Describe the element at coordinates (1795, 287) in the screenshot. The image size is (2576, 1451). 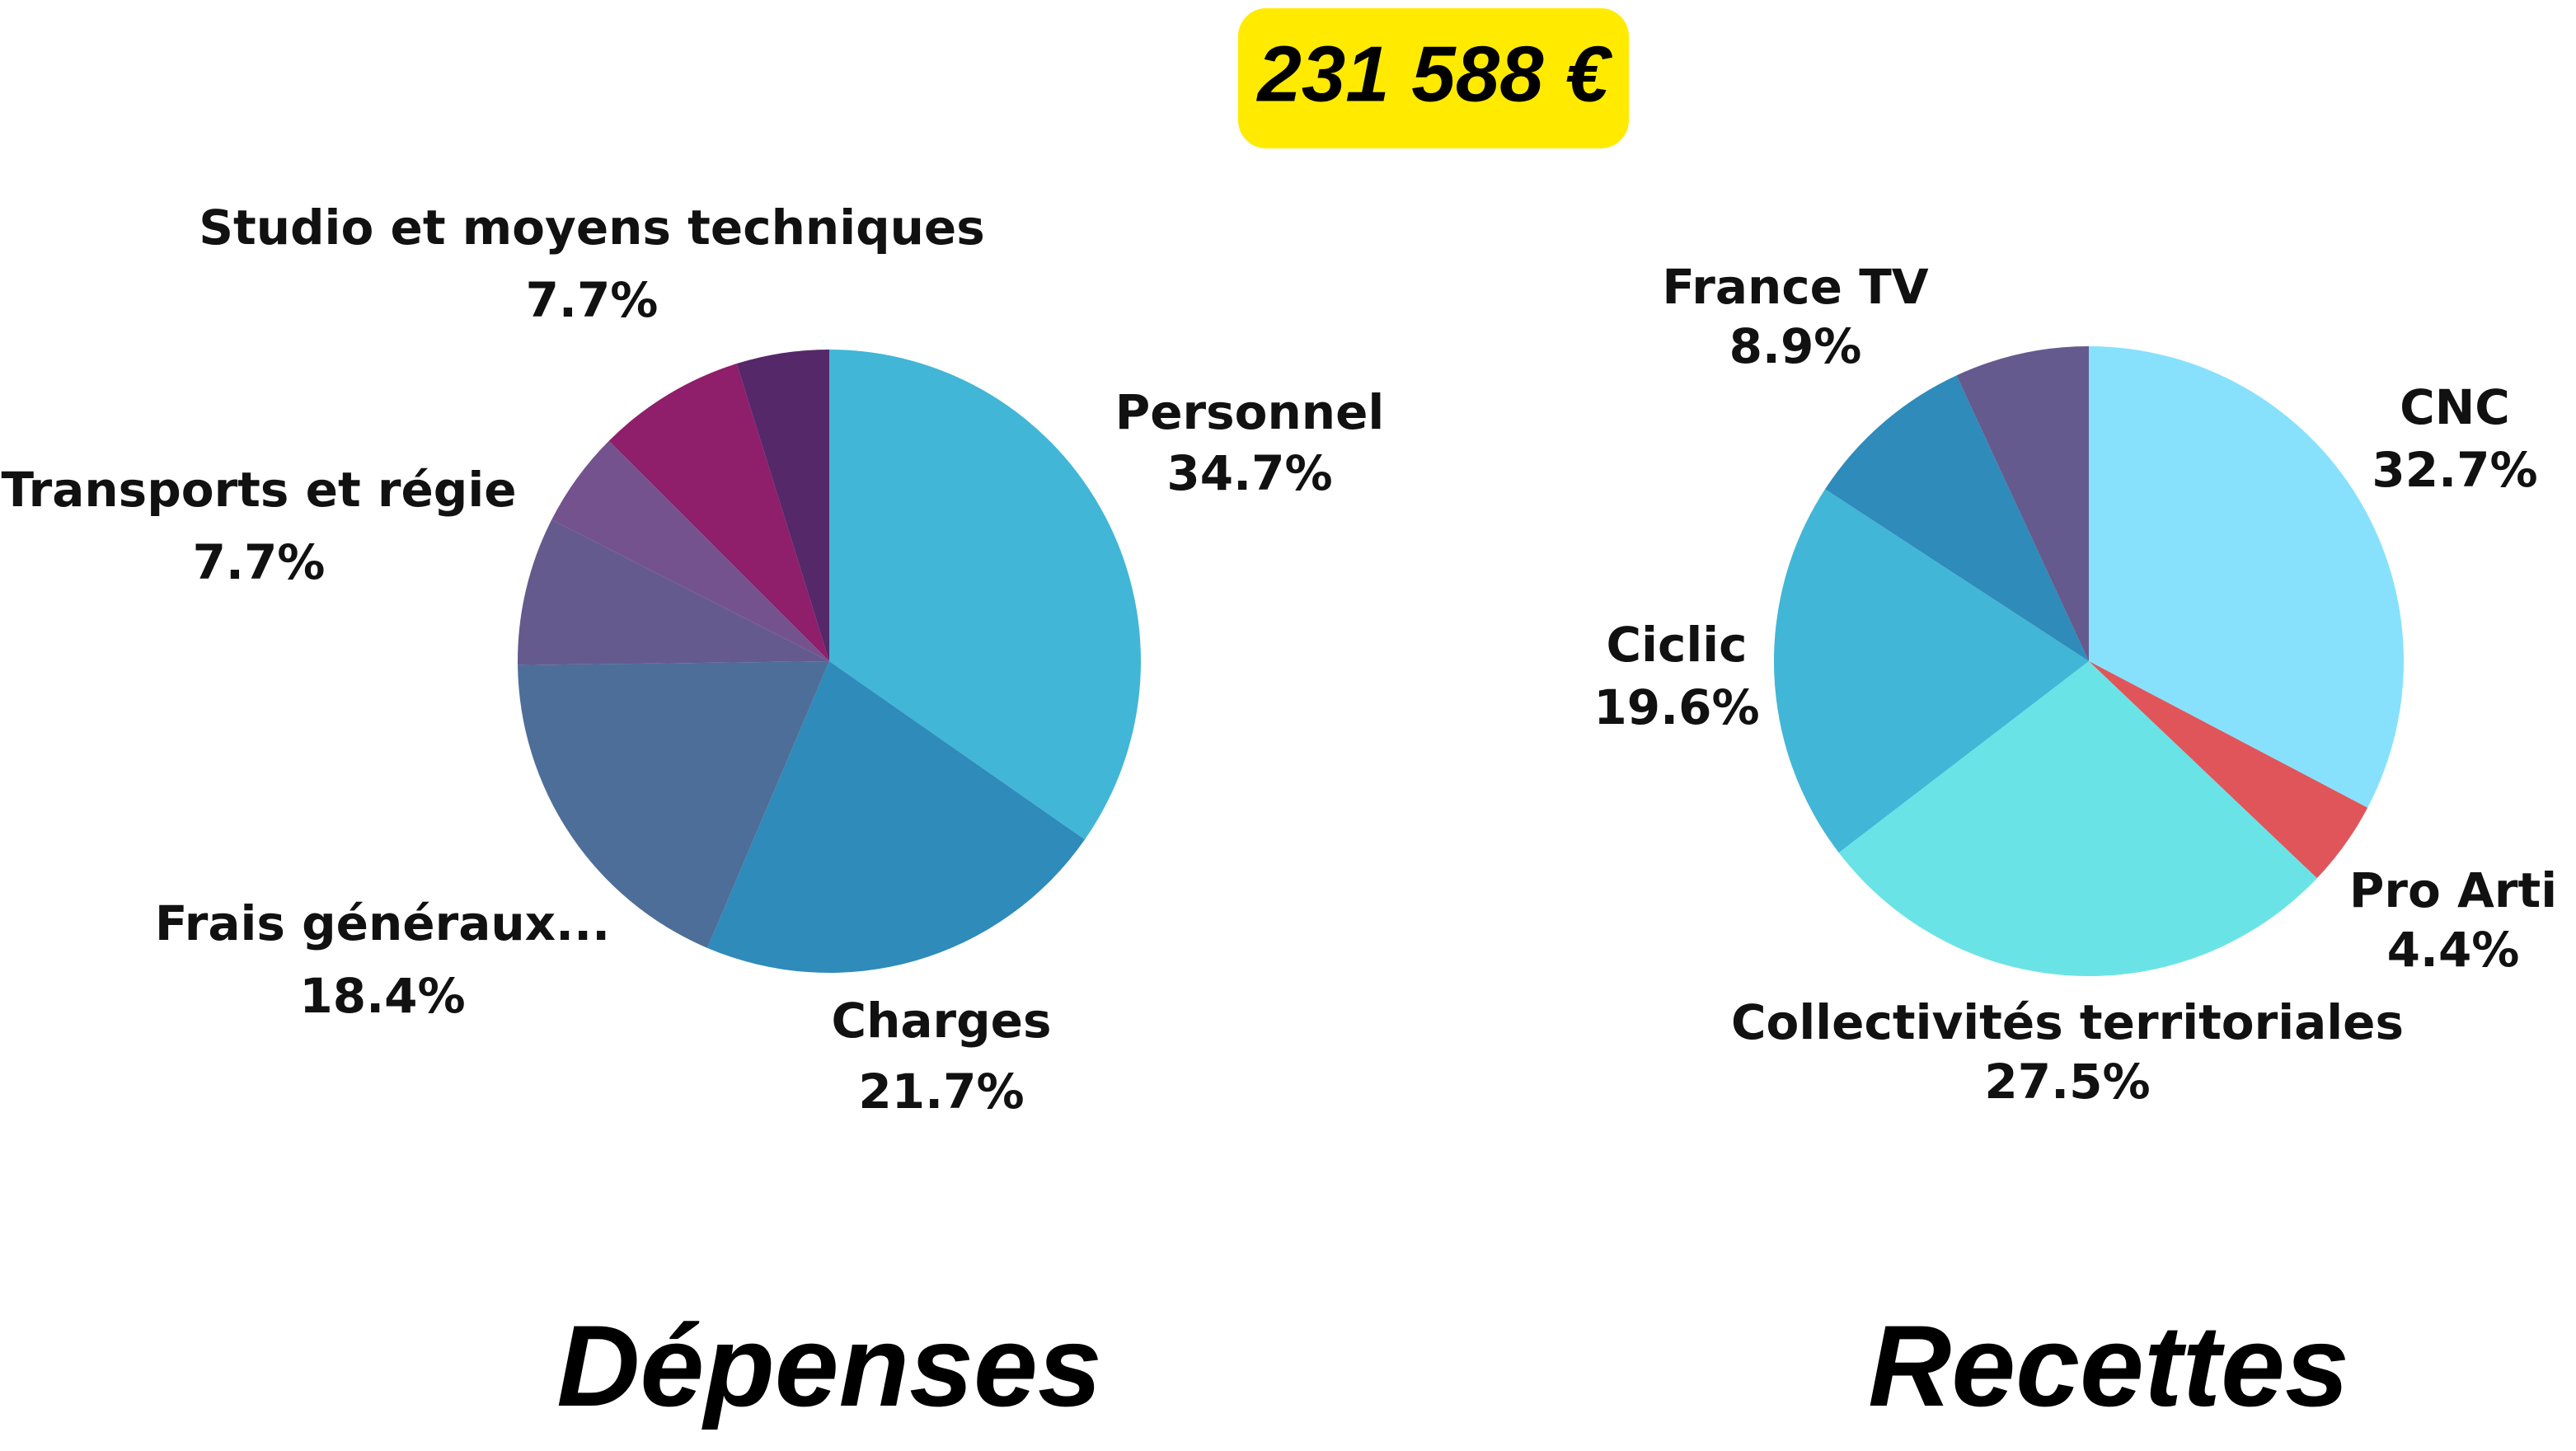
I see `slice-label: France TV` at that location.